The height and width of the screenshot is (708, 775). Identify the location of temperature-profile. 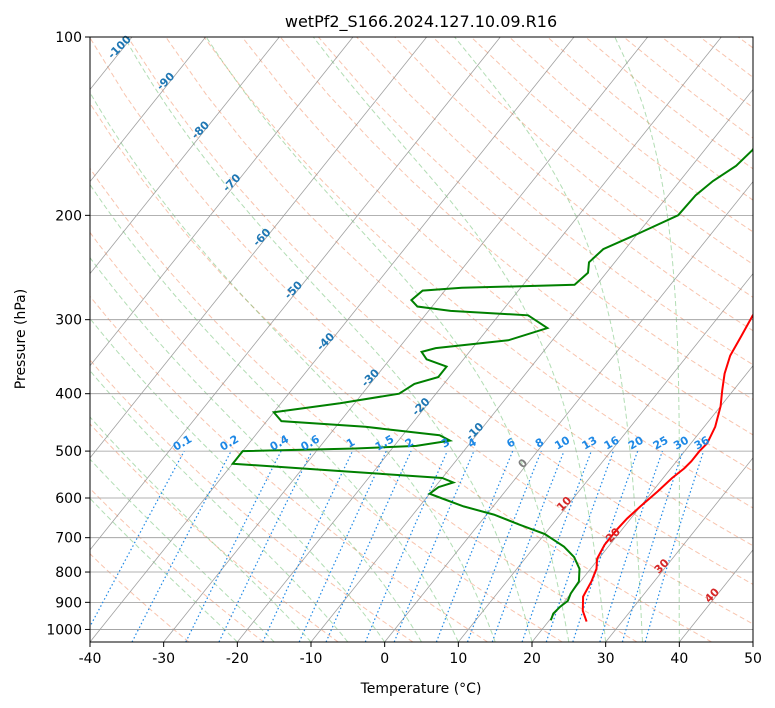
(667, 467).